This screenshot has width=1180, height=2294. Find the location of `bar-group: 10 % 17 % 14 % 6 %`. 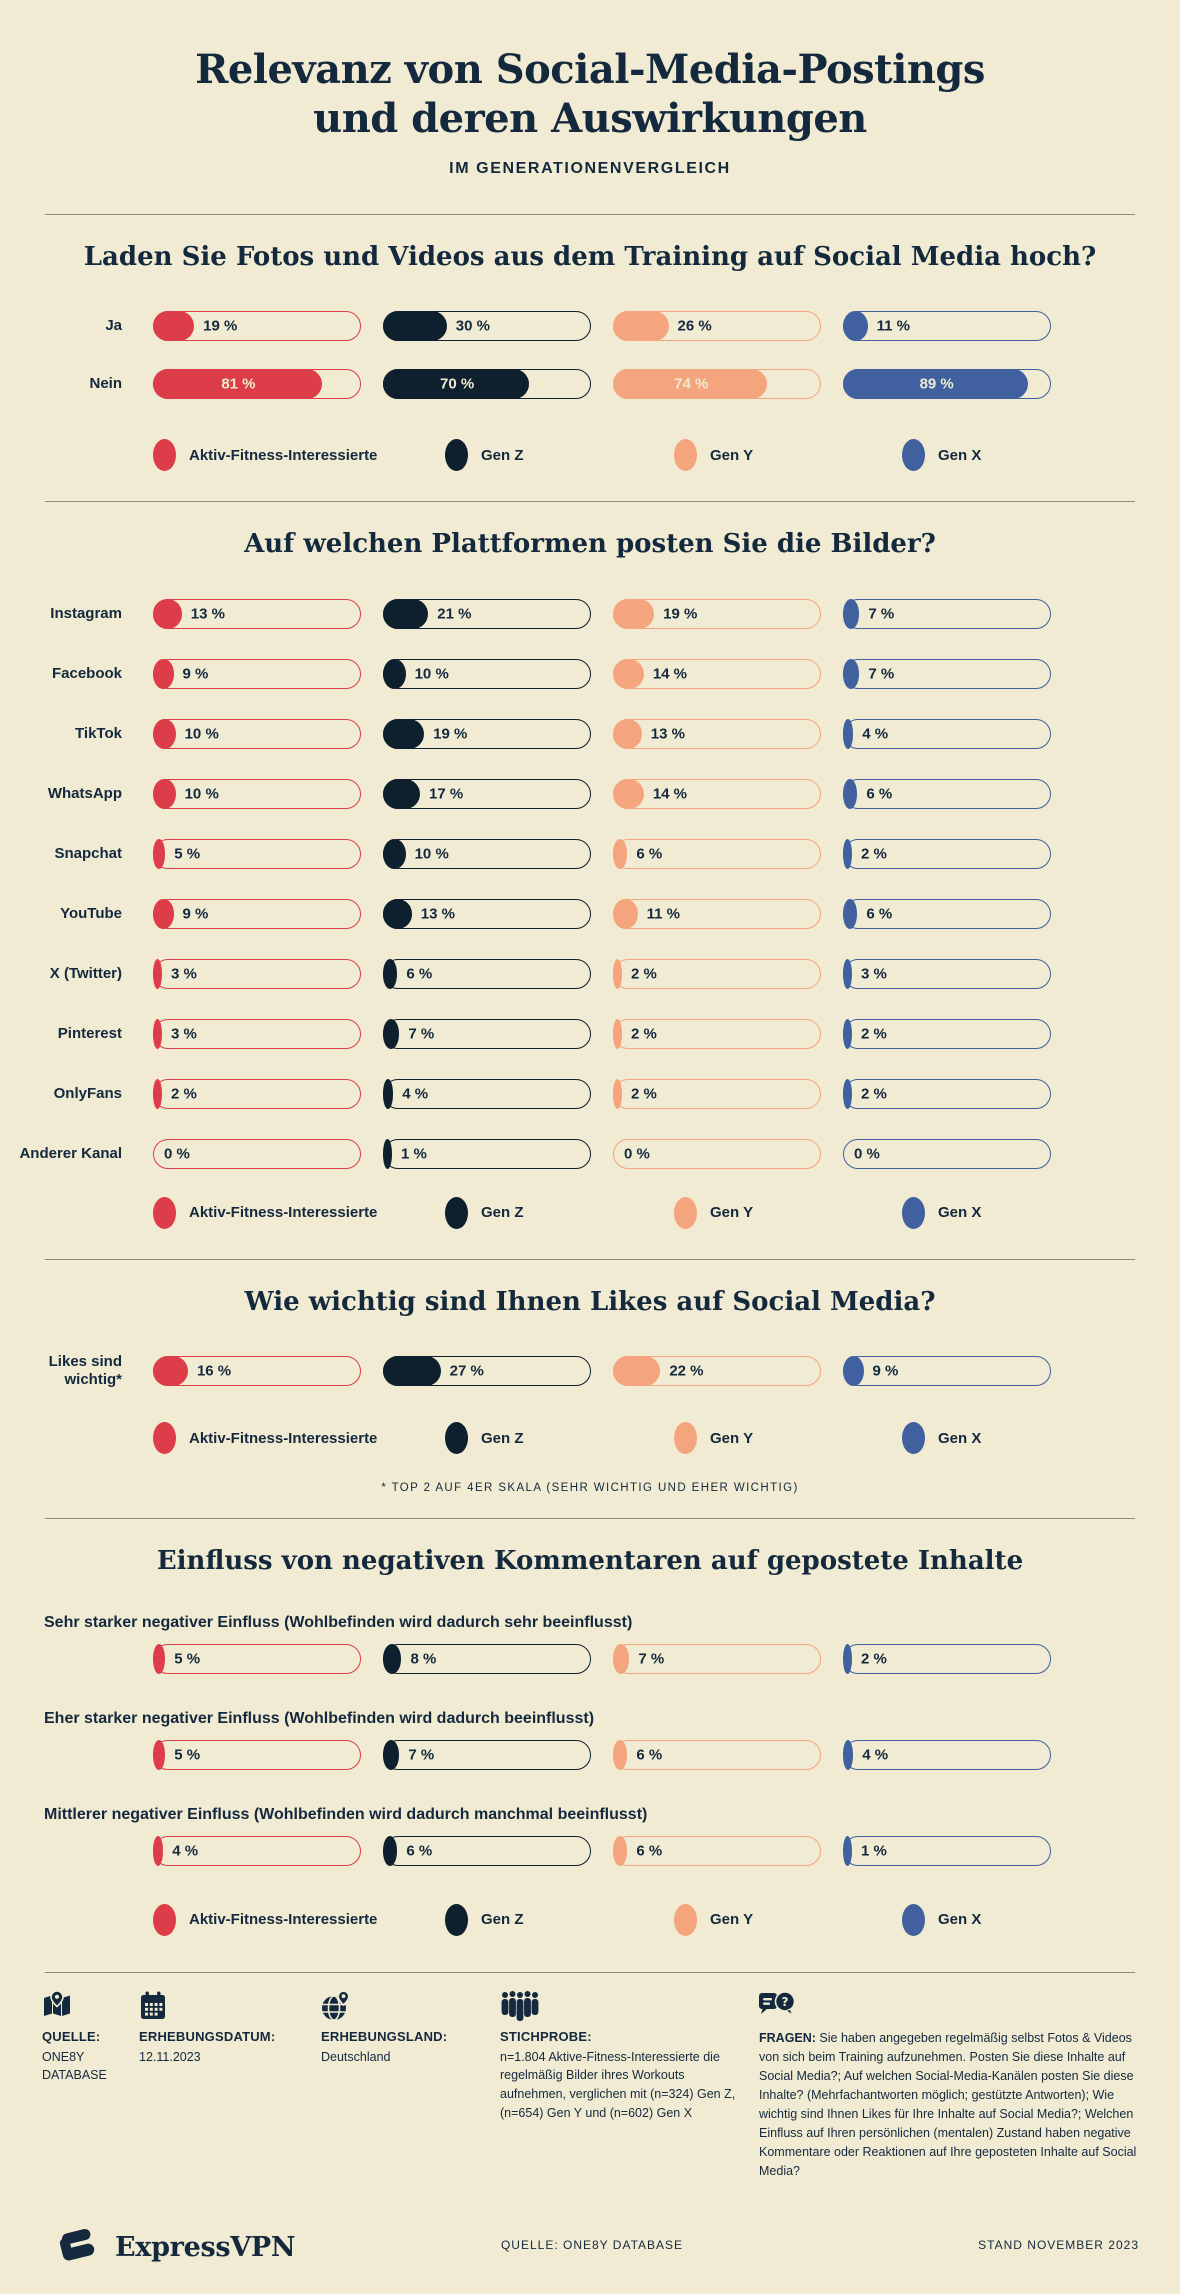

bar-group: 10 % 17 % 14 % 6 % is located at coordinates (666, 793).